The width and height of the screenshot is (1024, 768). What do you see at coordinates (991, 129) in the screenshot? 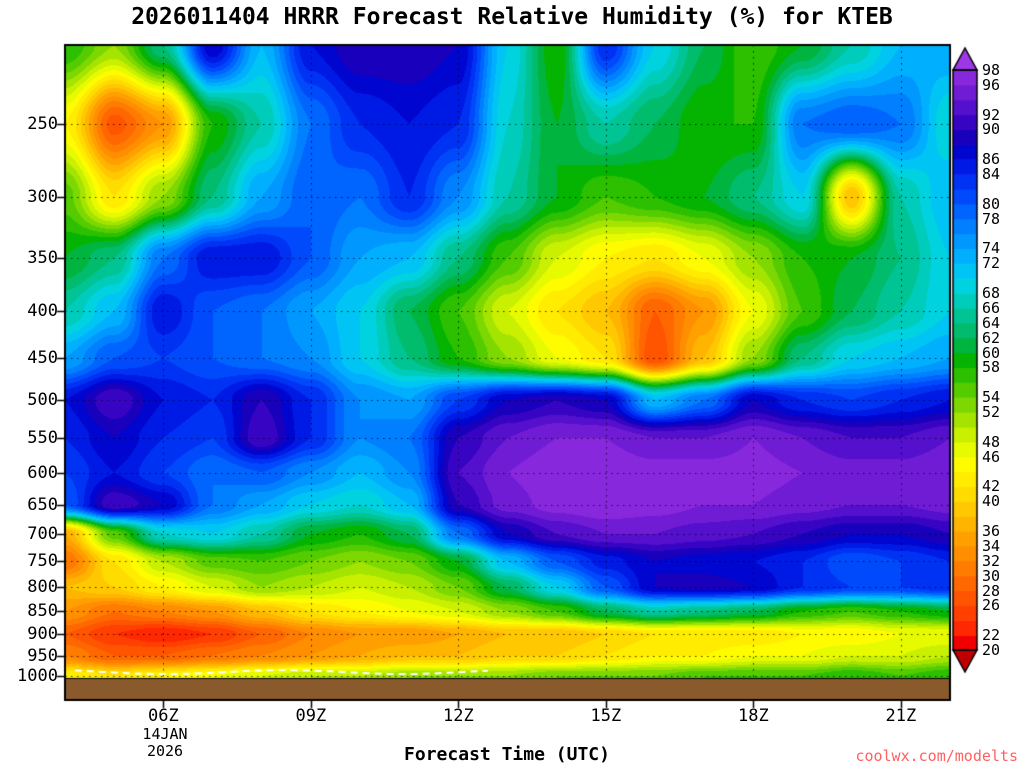
I see `colorbar-tick-label: 90` at bounding box center [991, 129].